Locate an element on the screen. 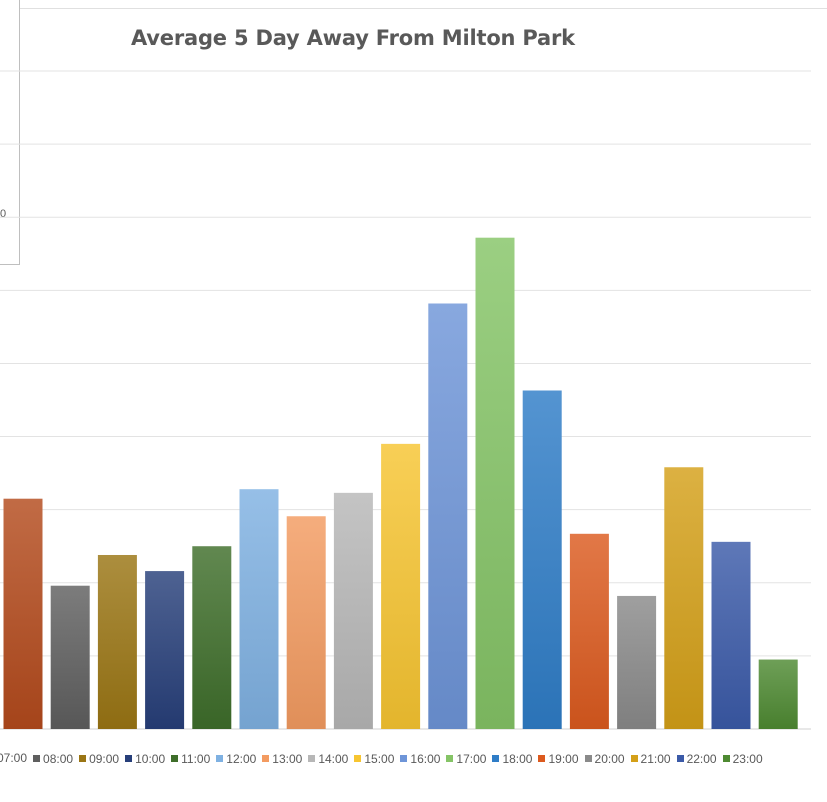  legend-item: 15:00 is located at coordinates (374, 759).